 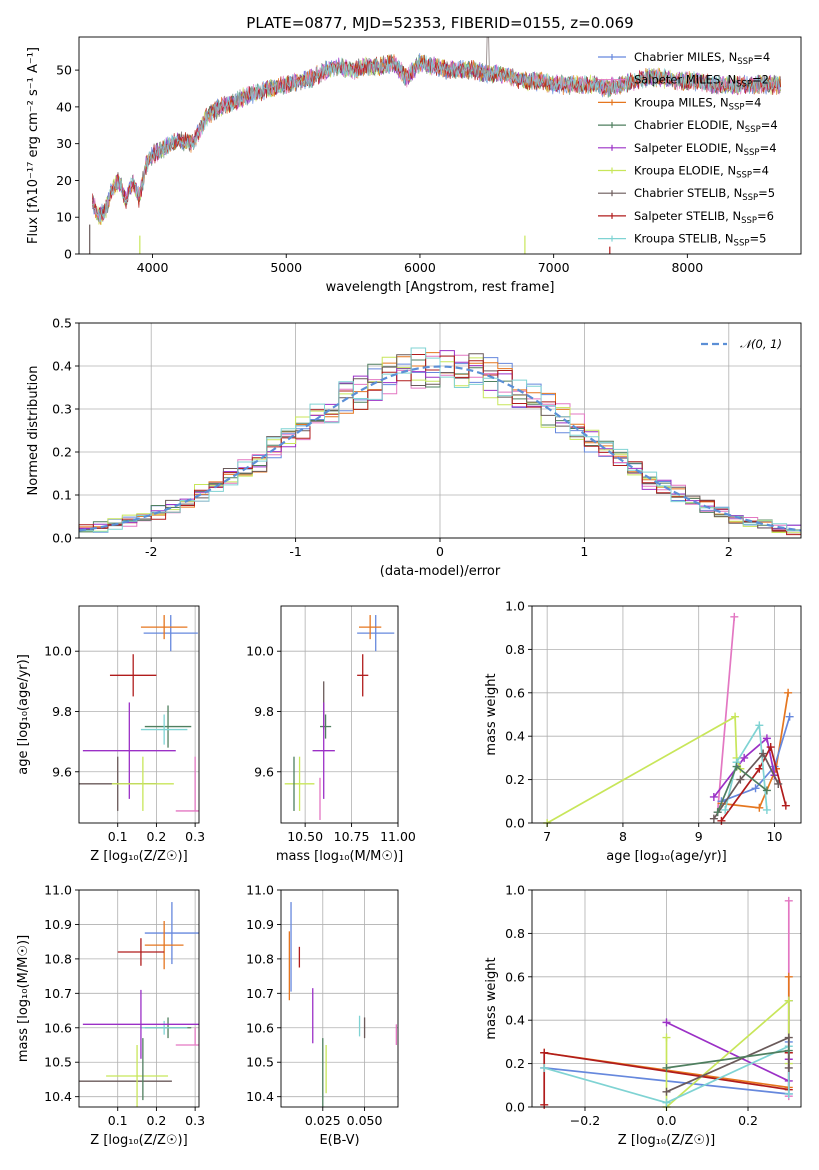 What do you see at coordinates (64, 106) in the screenshot?
I see `y-tick-label: 40` at bounding box center [64, 106].